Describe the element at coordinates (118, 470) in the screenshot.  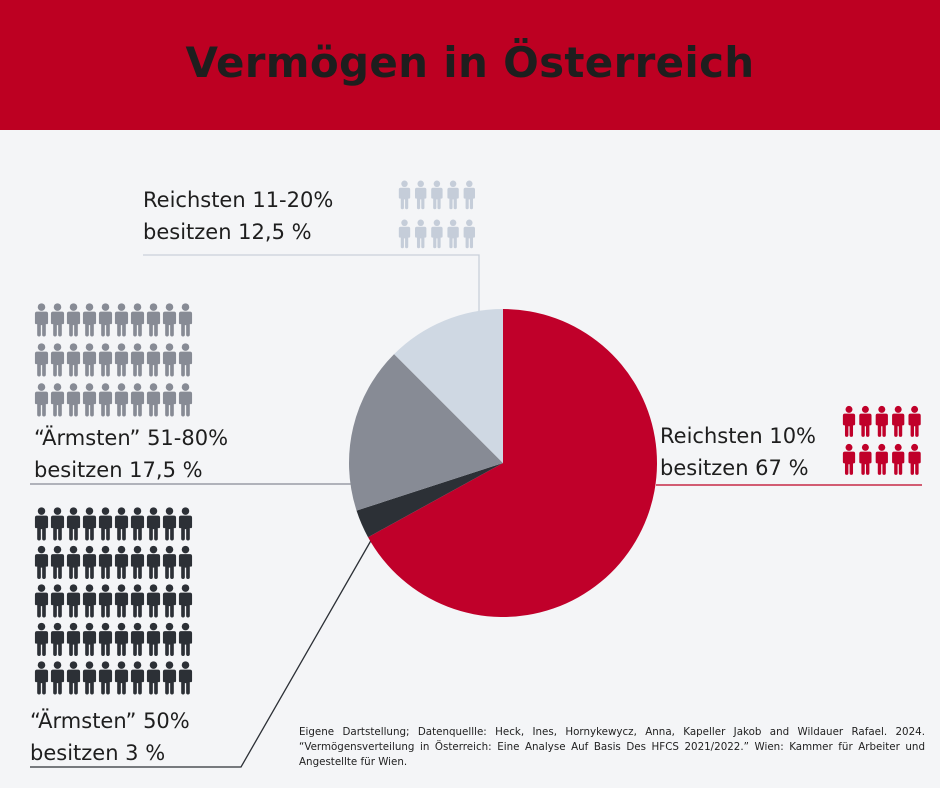
I see `label-middle-51-80-share: besitzen 17,5 %` at that location.